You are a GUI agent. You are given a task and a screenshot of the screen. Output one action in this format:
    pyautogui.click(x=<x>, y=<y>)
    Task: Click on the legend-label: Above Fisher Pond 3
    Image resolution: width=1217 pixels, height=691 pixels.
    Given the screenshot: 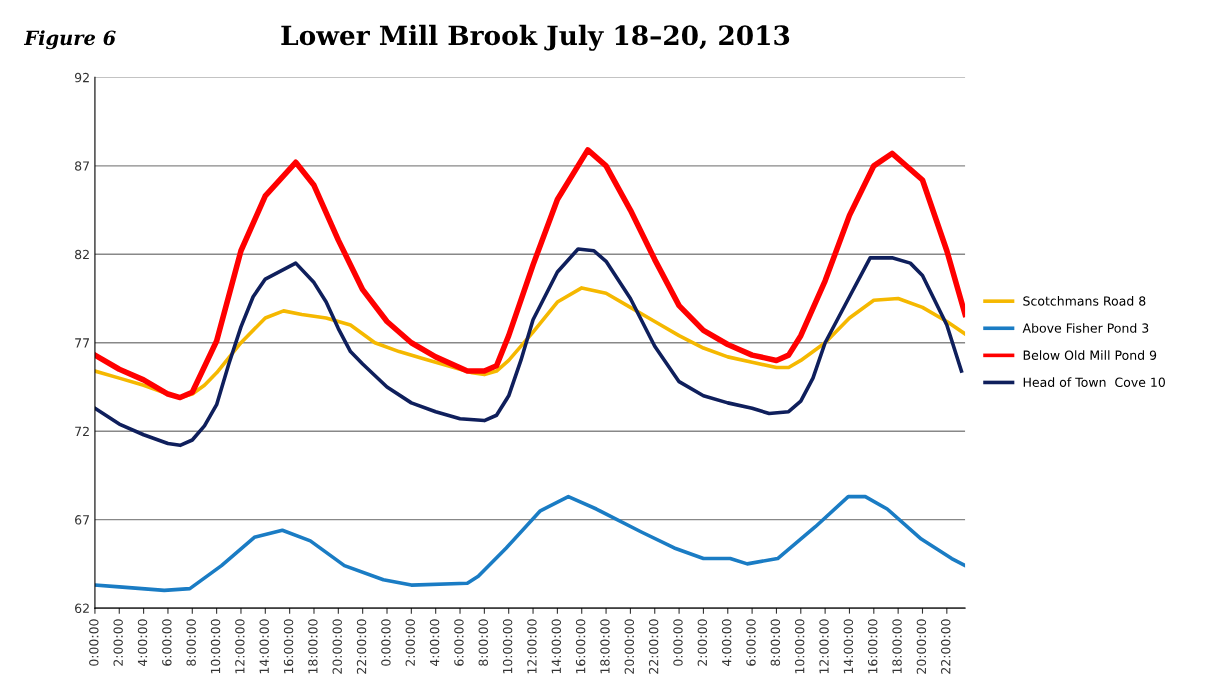 What is the action you would take?
    pyautogui.click(x=1085, y=328)
    